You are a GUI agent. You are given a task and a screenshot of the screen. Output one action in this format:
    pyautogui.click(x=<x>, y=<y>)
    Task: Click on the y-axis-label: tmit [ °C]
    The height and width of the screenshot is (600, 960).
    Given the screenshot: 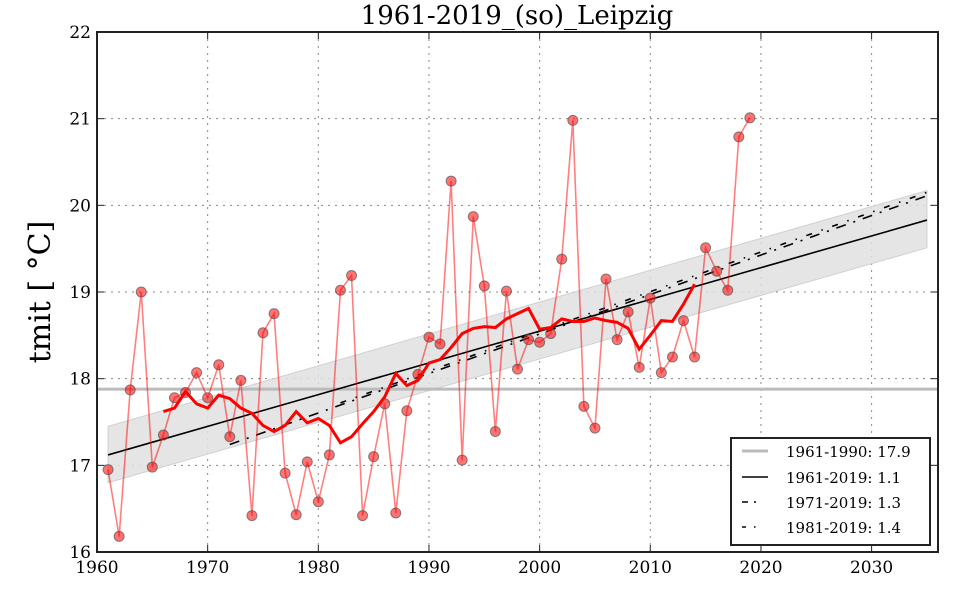 What is the action you would take?
    pyautogui.click(x=40, y=292)
    